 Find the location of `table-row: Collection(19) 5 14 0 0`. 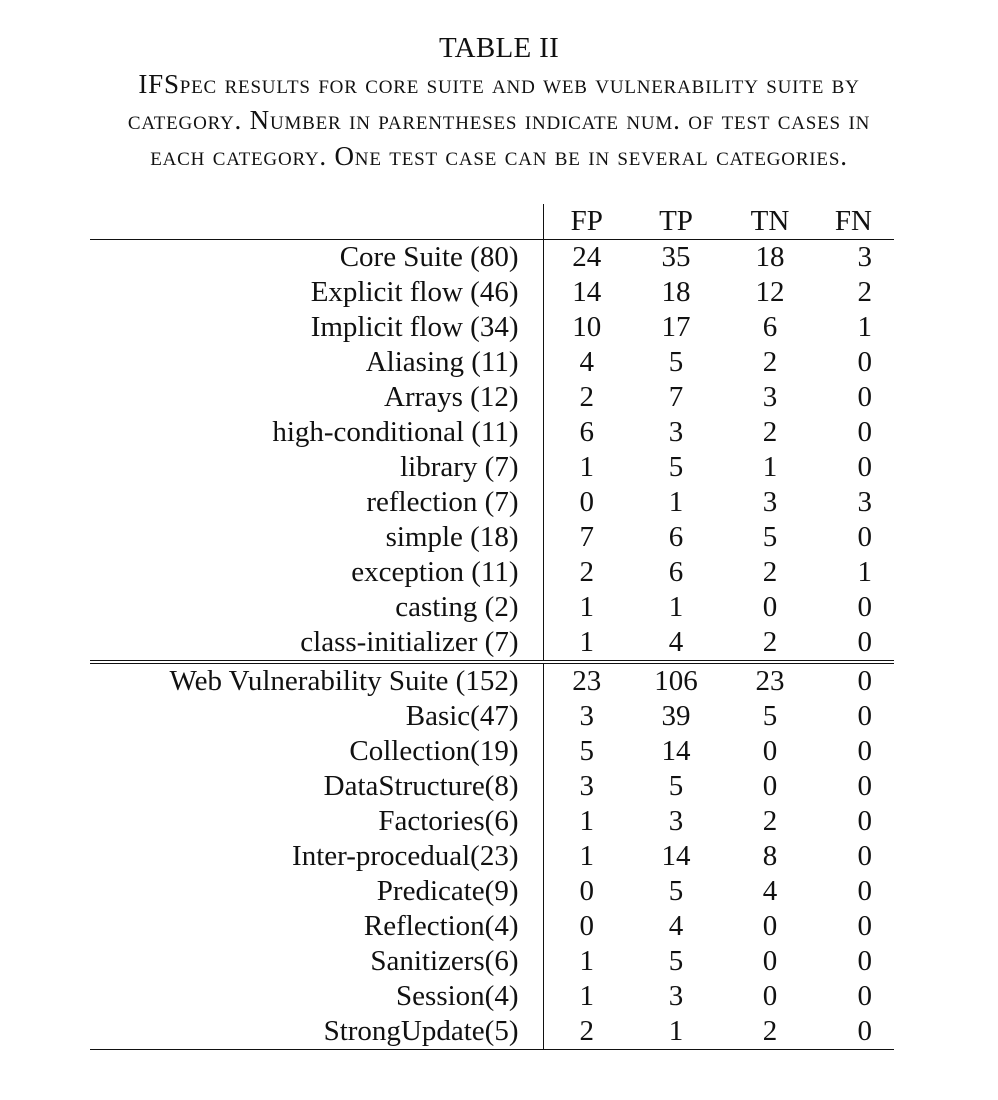

table-row: Collection(19) 5 14 0 0 is located at coordinates (492, 751).